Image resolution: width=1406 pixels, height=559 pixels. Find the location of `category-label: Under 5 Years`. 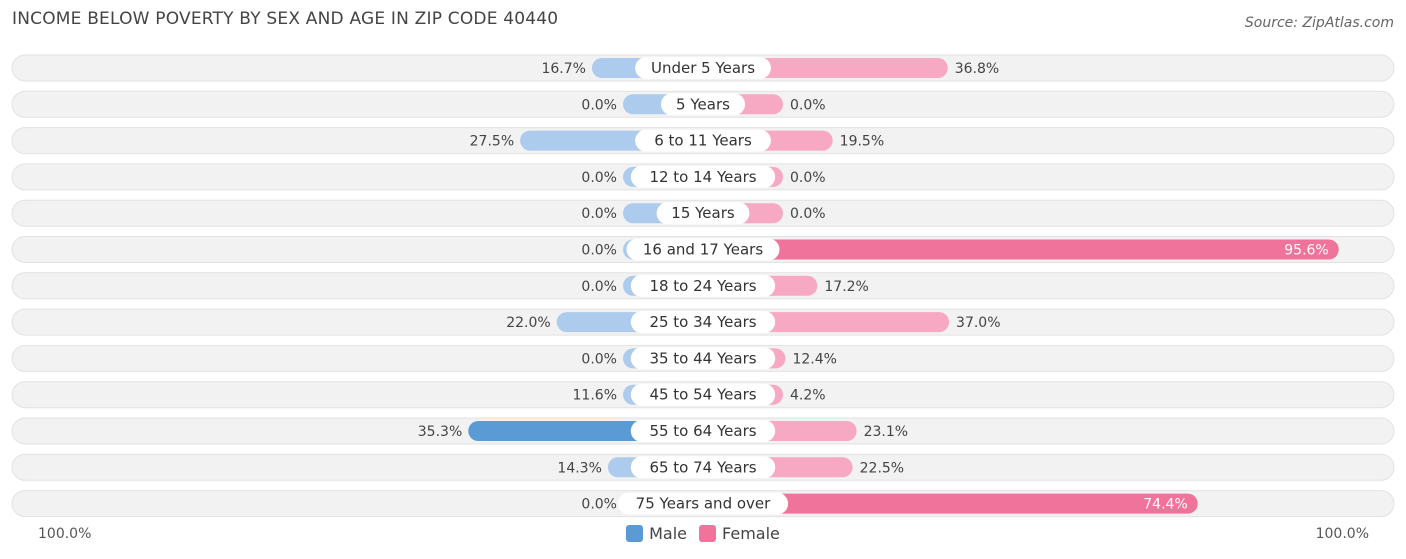

category-label: Under 5 Years is located at coordinates (703, 68).